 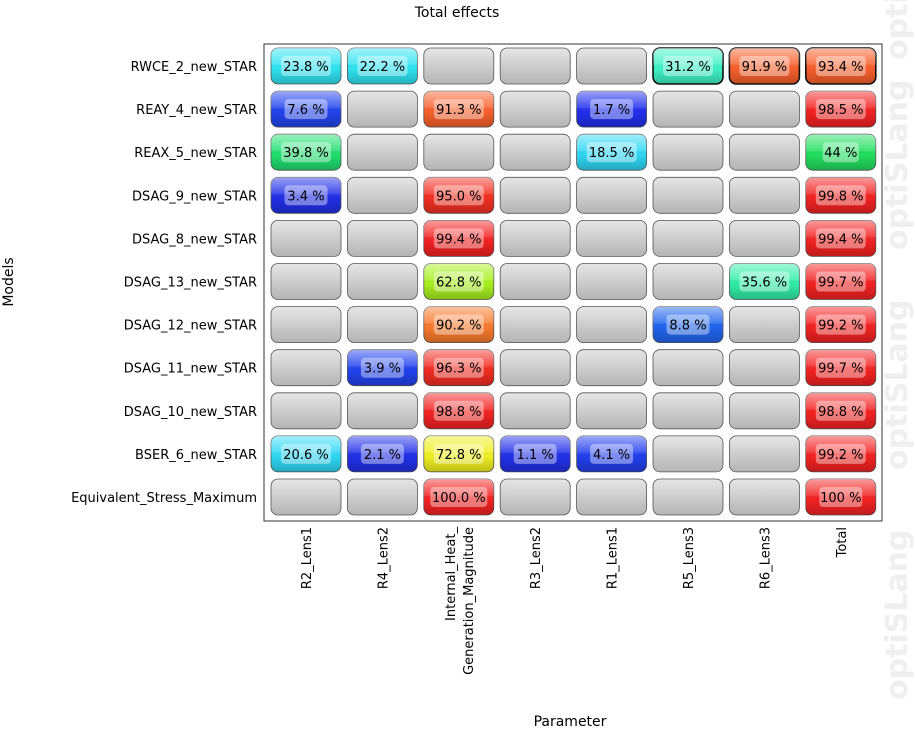 I want to click on cell-value-label: 98.8 %, so click(x=458, y=412).